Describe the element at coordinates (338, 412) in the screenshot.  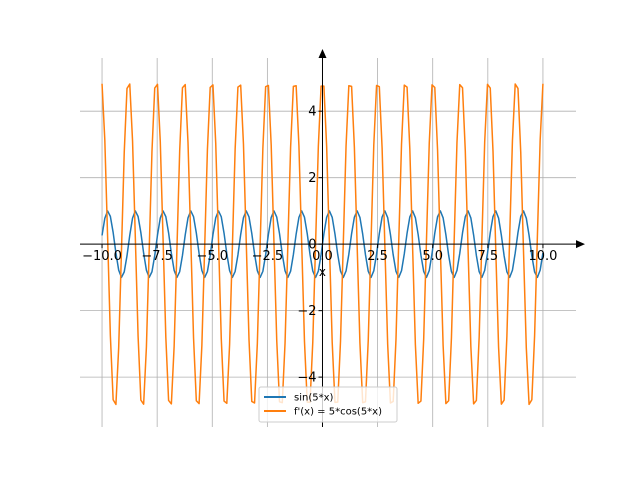
I see `legend-entry-derivative: f'(x) = 5*cos(5*x)` at that location.